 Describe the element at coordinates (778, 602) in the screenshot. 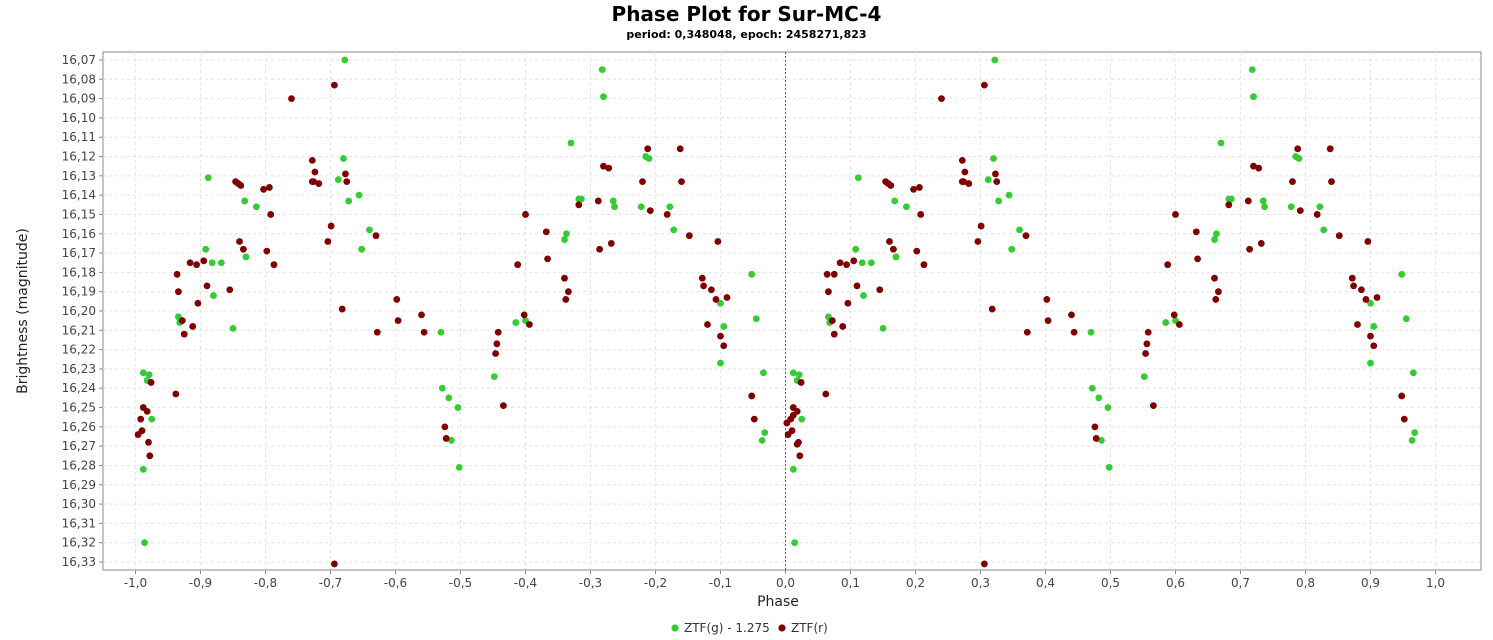

I see `x-axis-label: Phase` at that location.